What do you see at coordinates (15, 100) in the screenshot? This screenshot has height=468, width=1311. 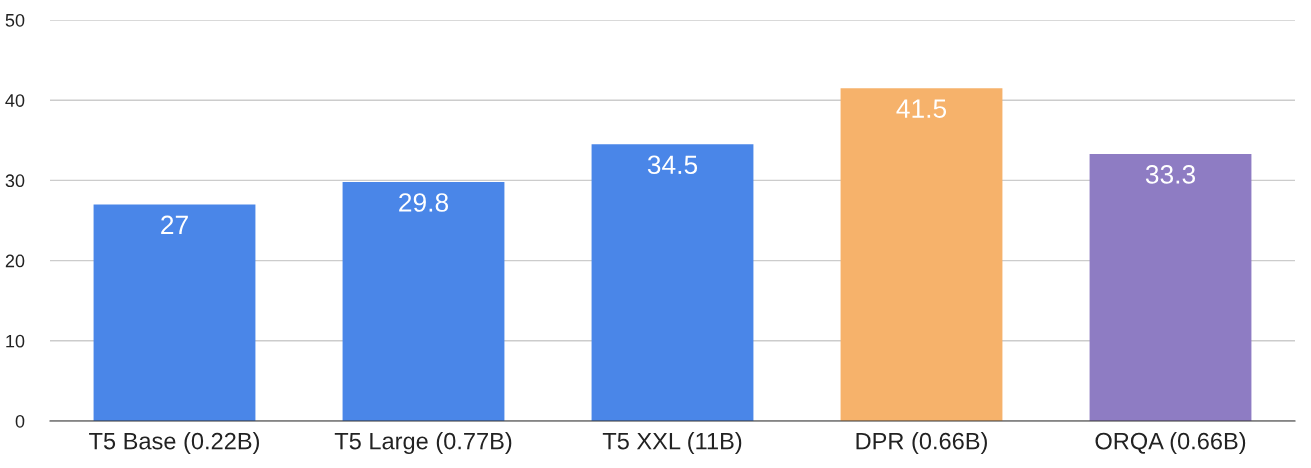 I see `y-tick-label: 40` at bounding box center [15, 100].